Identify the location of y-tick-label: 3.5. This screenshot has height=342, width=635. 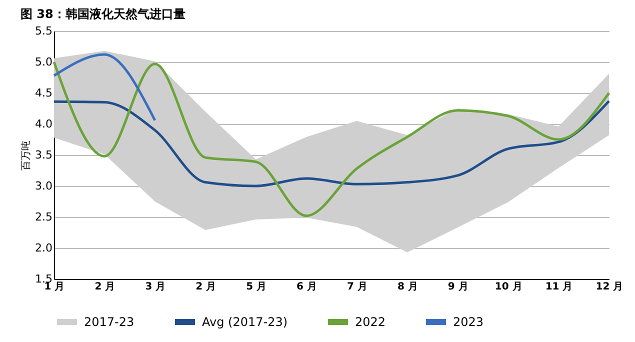
(43, 155).